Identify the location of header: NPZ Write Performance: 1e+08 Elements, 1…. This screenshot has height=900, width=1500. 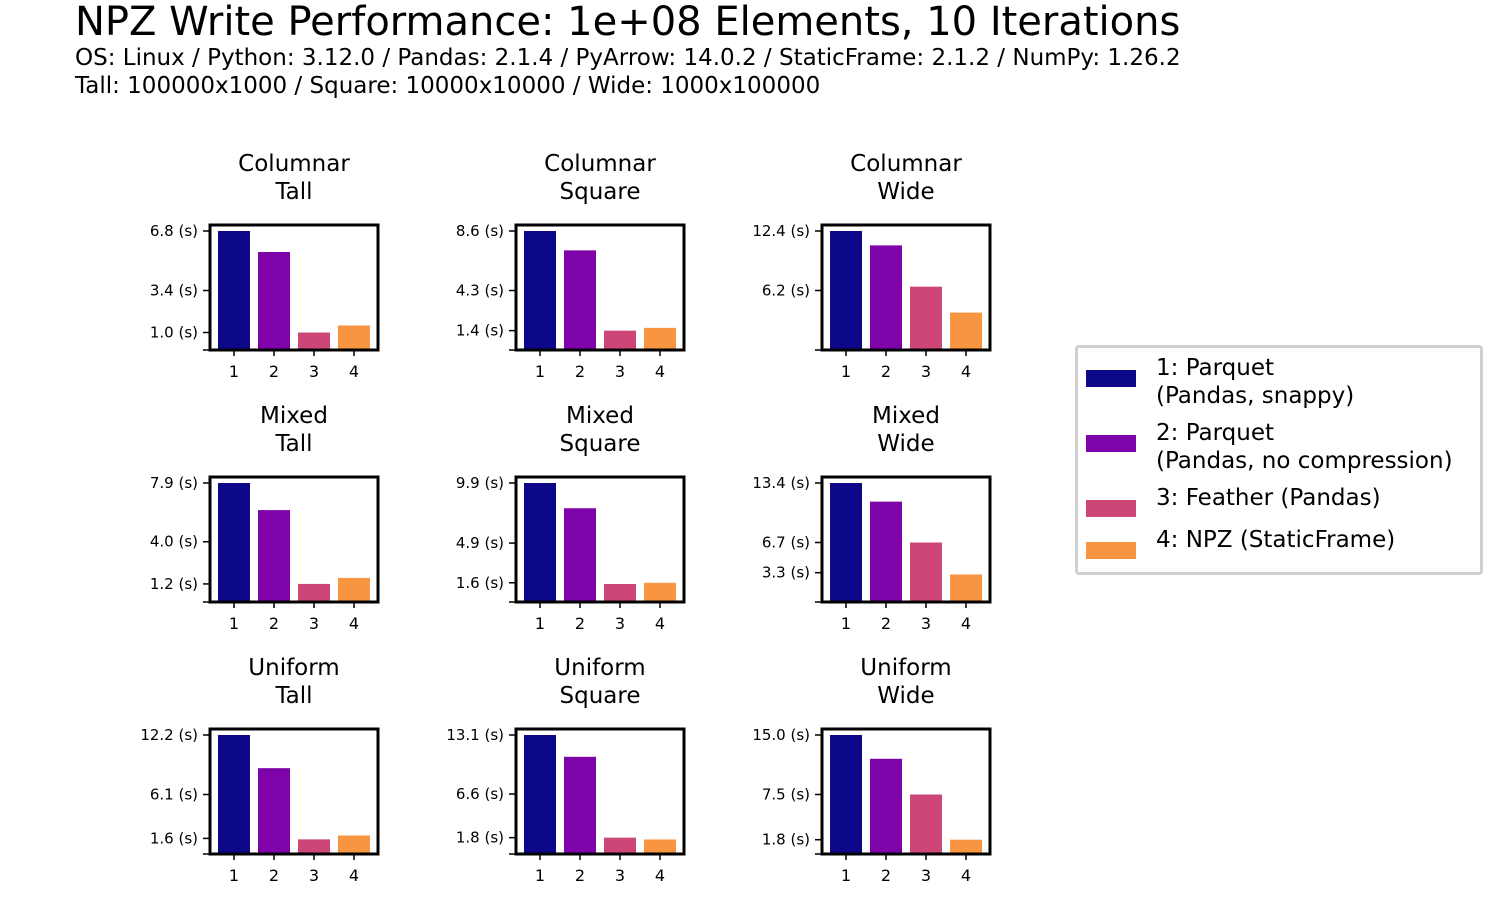
(628, 50).